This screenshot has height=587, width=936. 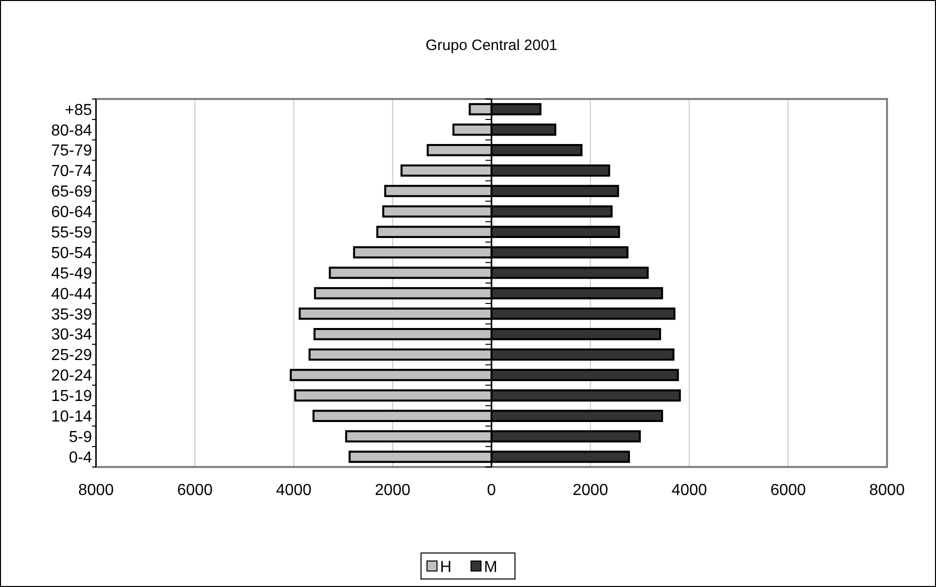 I want to click on y-tick-label: 35-39, so click(x=71, y=315).